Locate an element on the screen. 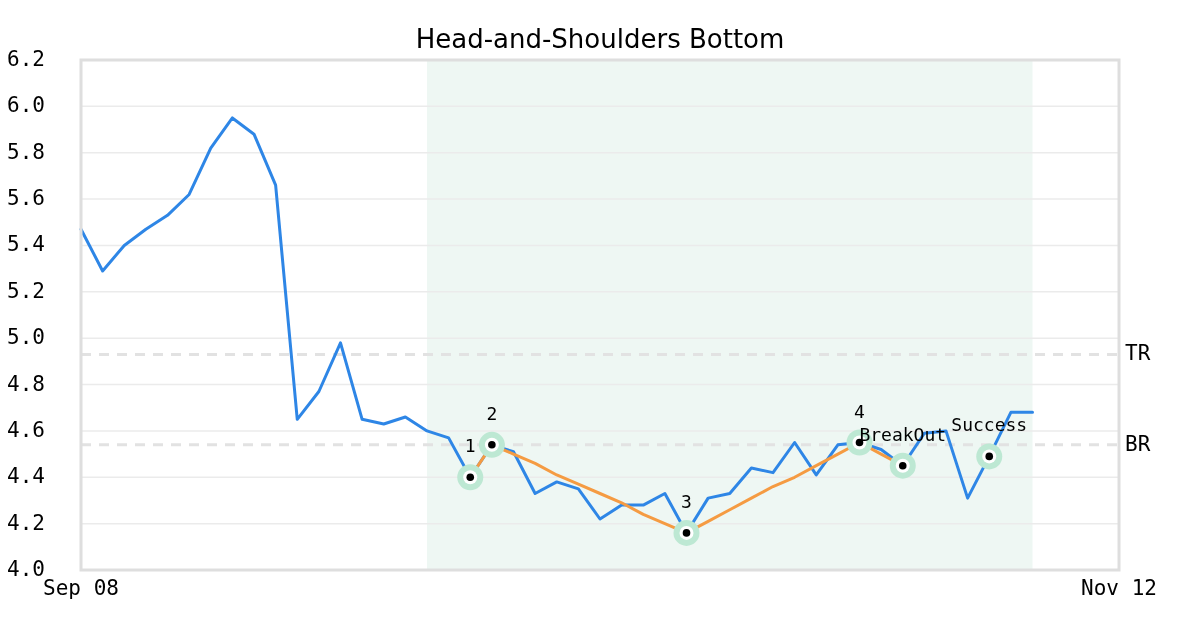 Image resolution: width=1200 pixels, height=630 pixels. y-tick-label: 6.0 is located at coordinates (26, 105).